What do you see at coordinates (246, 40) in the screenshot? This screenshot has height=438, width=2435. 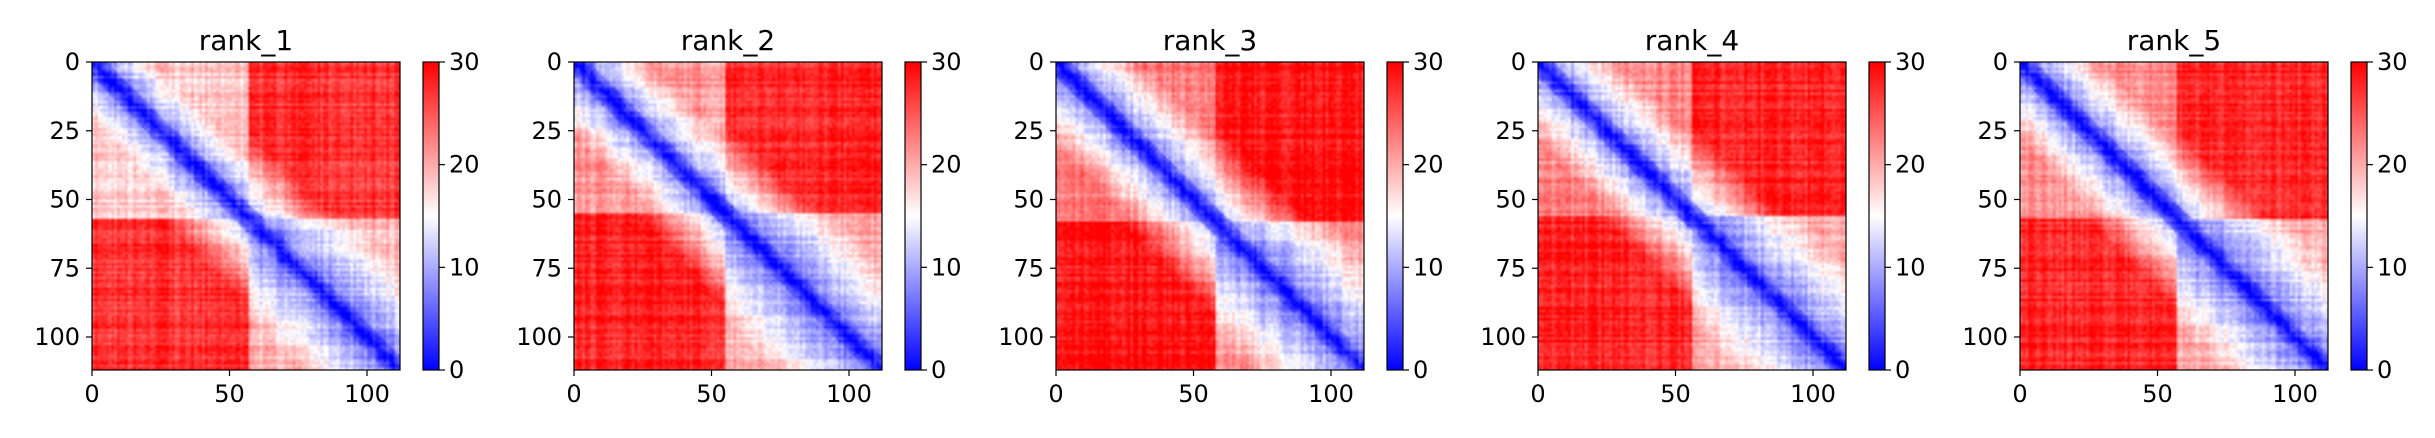 I see `panel-title: rank_1` at bounding box center [246, 40].